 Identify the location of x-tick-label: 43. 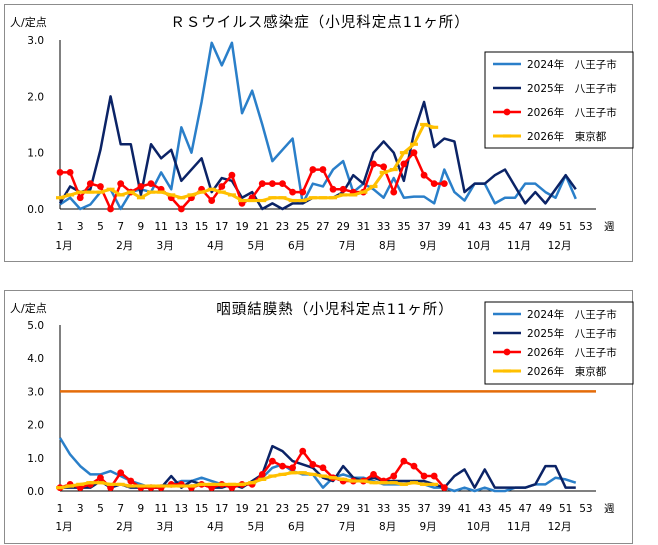
(484, 227).